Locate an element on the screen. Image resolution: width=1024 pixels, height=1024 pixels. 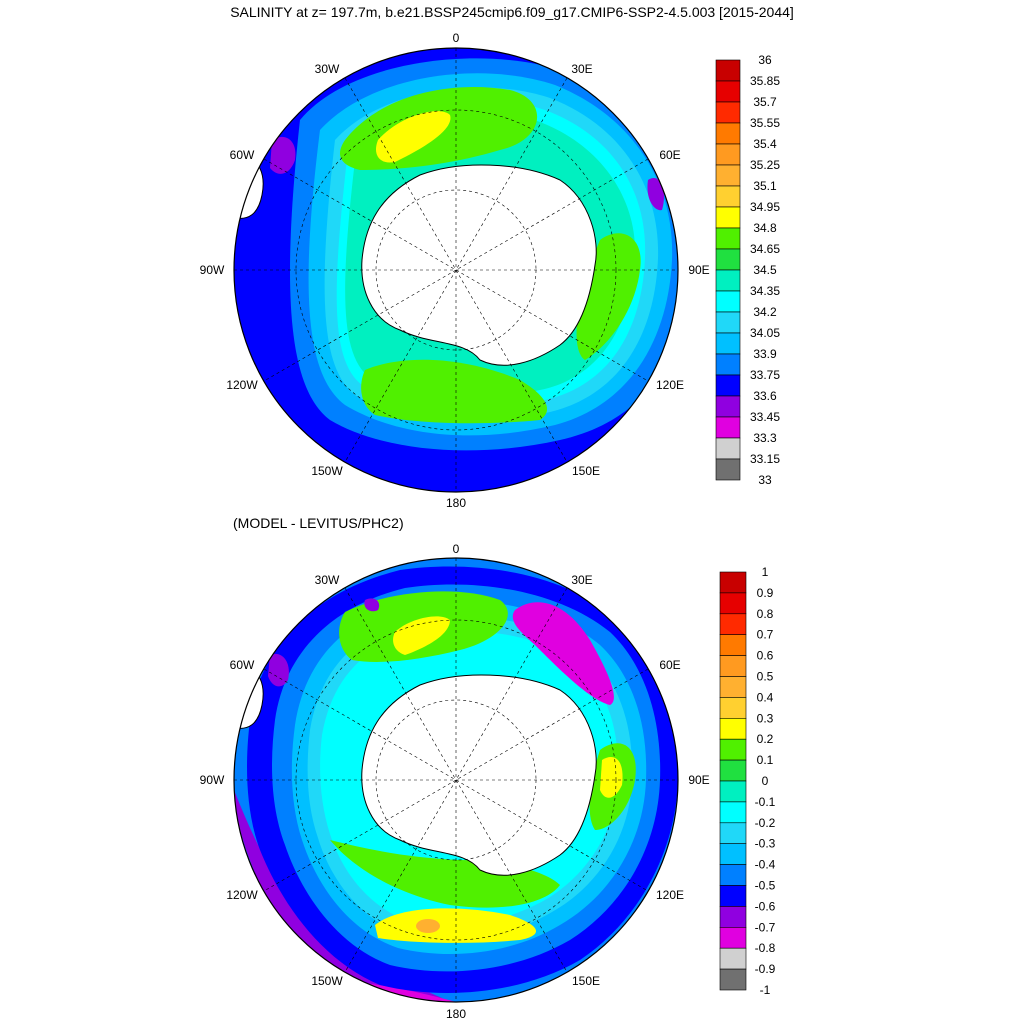
salinity-colorbar-label-1: 35.85 is located at coordinates (765, 81).